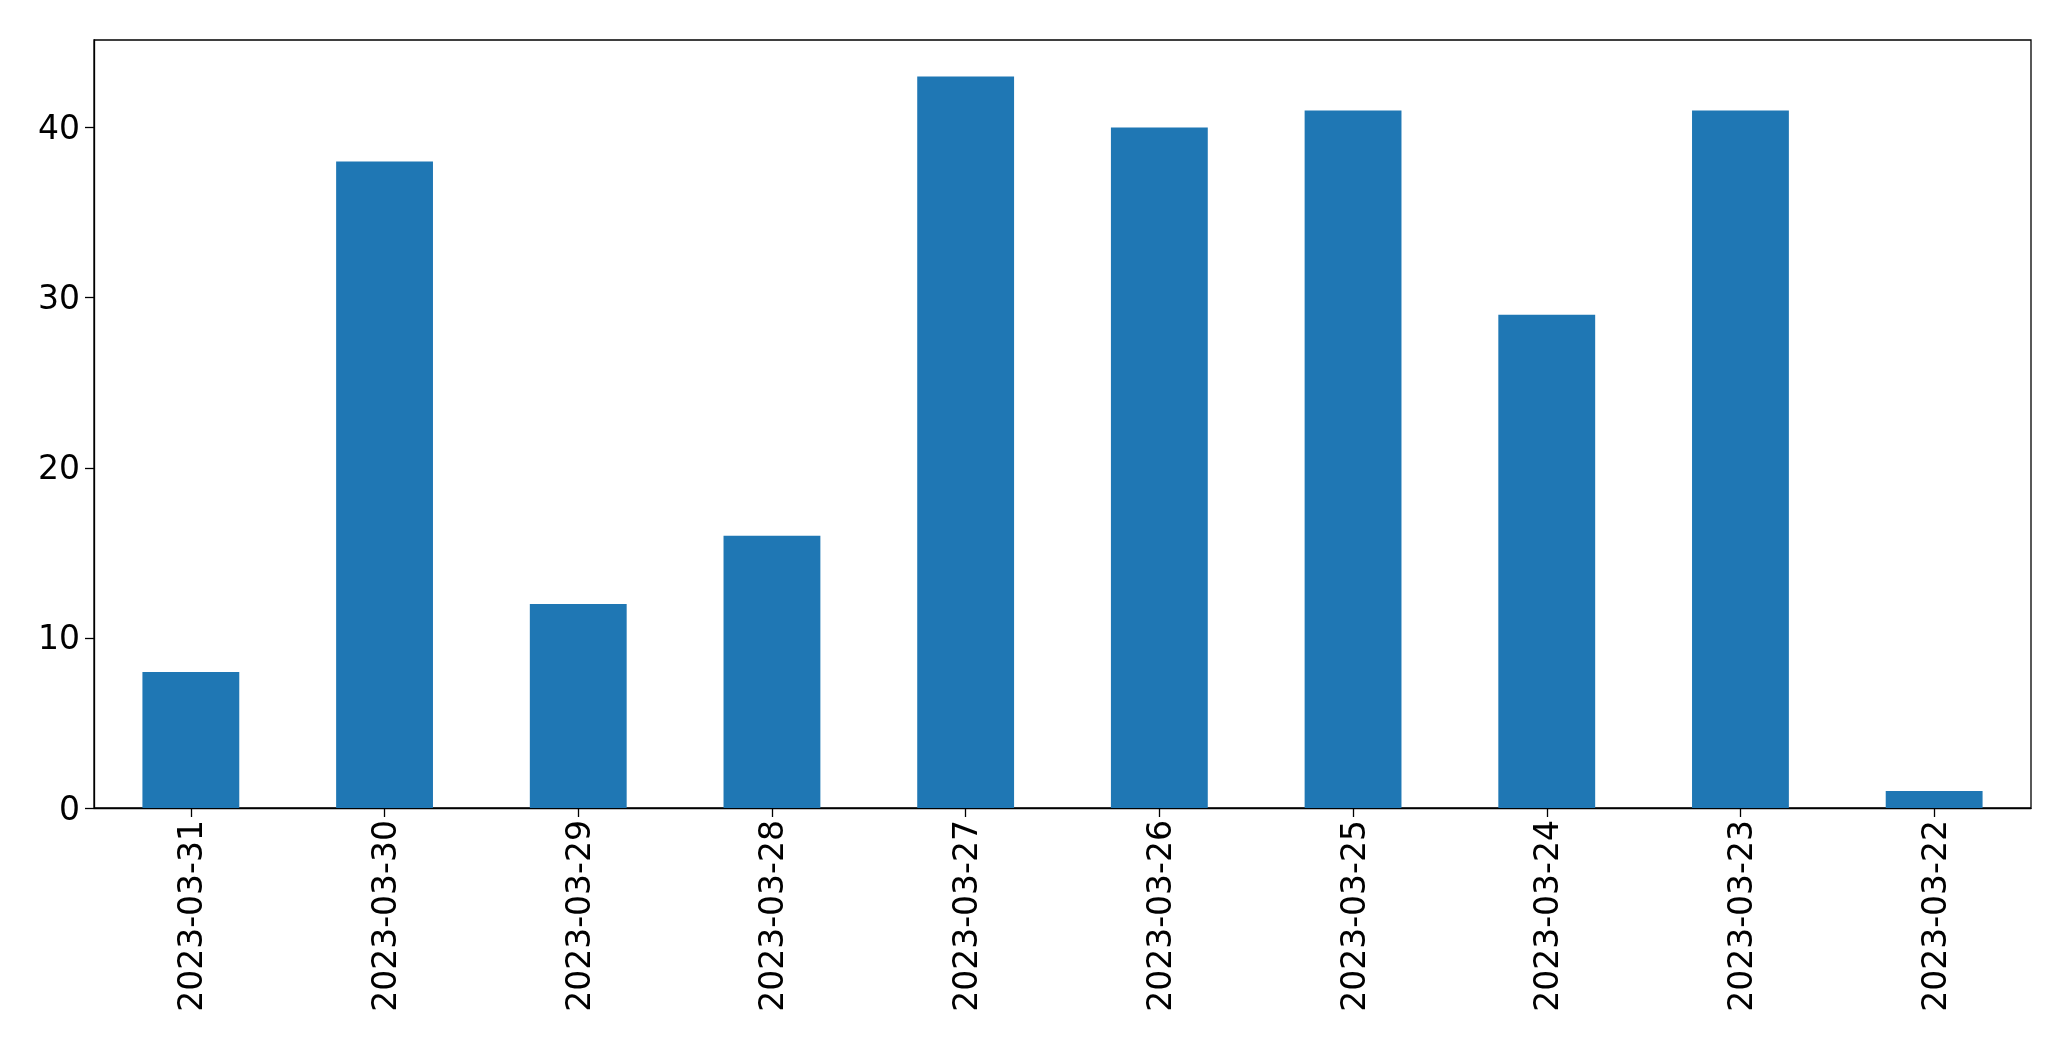 Image resolution: width=2071 pixels, height=1061 pixels. Describe the element at coordinates (578, 916) in the screenshot. I see `x-tick-label: 2023-03-29` at that location.